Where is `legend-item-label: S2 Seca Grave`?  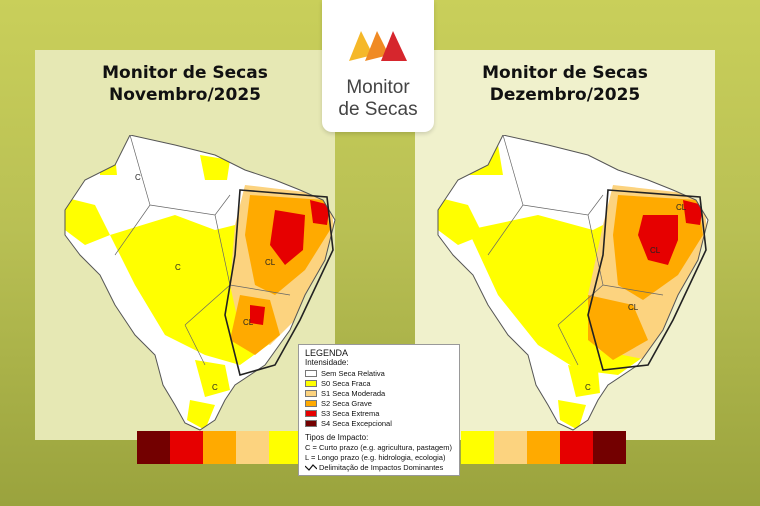 legend-item-label: S2 Seca Grave is located at coordinates (346, 403).